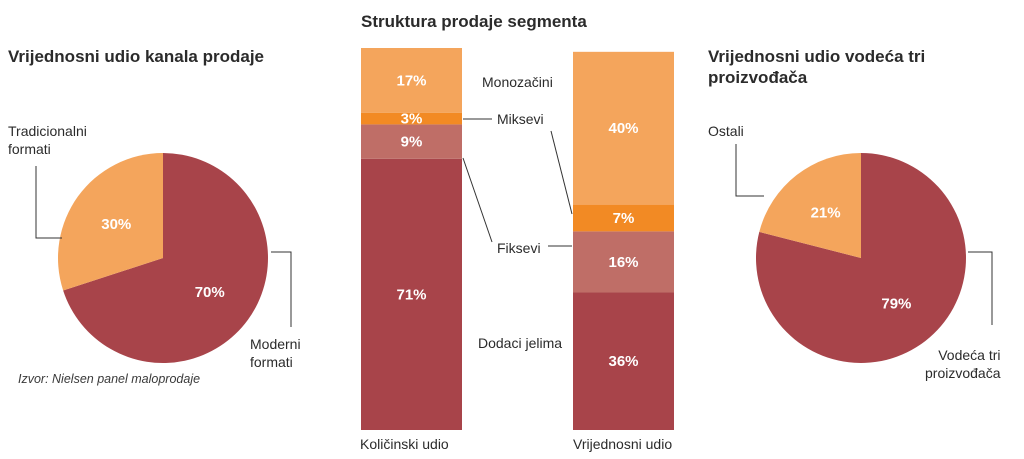 Image resolution: width=1024 pixels, height=459 pixels. Describe the element at coordinates (404, 444) in the screenshot. I see `bar1-category-label: Količinski udio` at that location.